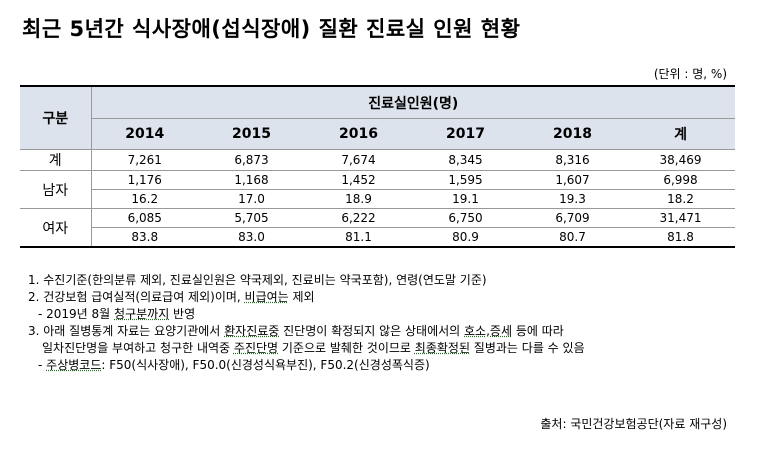  Describe the element at coordinates (572, 134) in the screenshot. I see `column-header: 2018` at that location.